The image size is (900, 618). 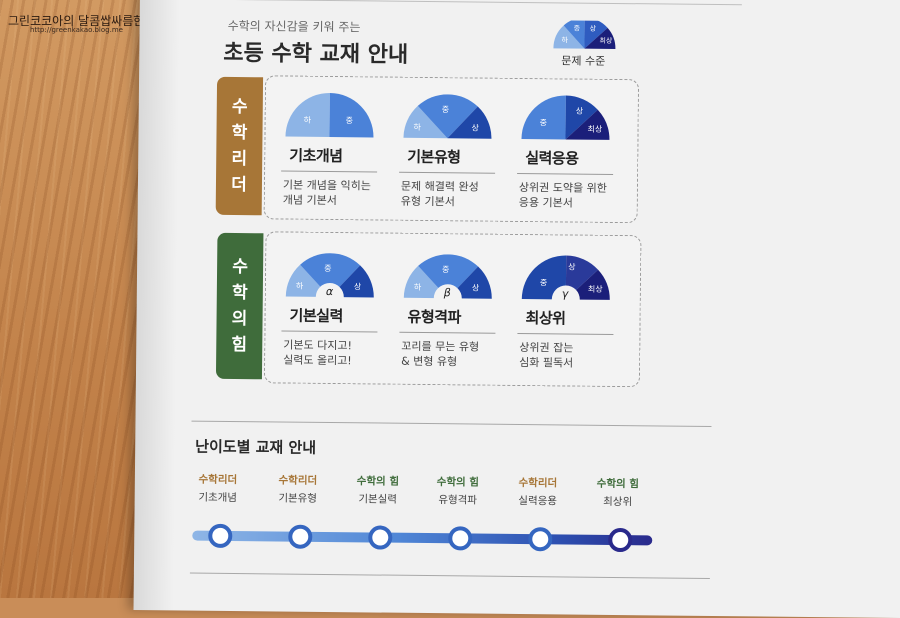 I want to click on book-description: 꼬리를 무는 유형 & 변형 유형, so click(x=452, y=354).